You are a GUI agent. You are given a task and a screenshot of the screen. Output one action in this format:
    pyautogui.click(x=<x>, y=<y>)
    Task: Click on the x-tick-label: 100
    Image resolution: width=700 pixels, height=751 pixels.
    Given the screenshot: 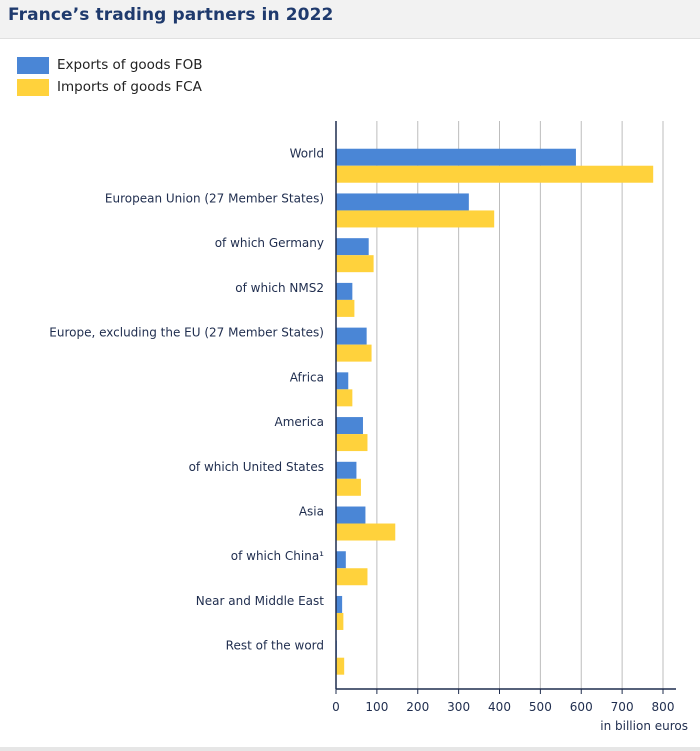 What is the action you would take?
    pyautogui.click(x=376, y=707)
    